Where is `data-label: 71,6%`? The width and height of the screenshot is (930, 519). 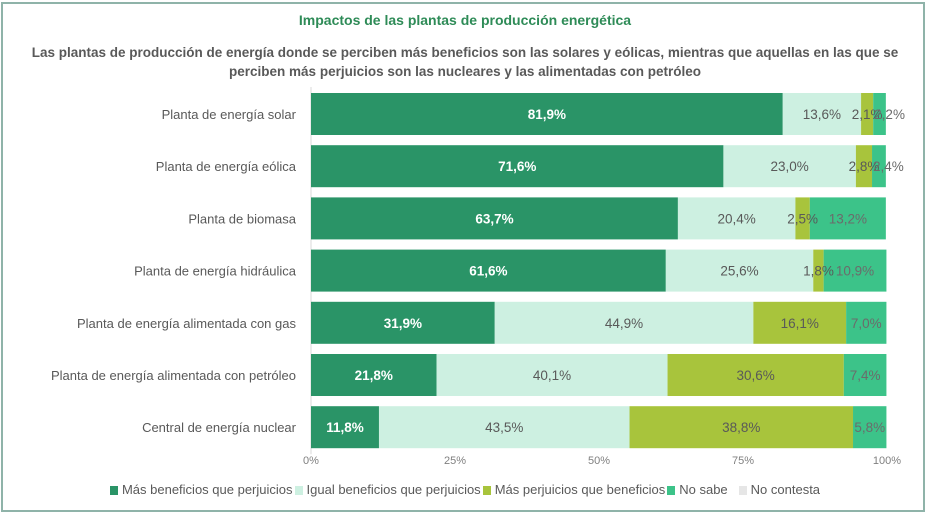
data-label: 71,6% is located at coordinates (517, 166).